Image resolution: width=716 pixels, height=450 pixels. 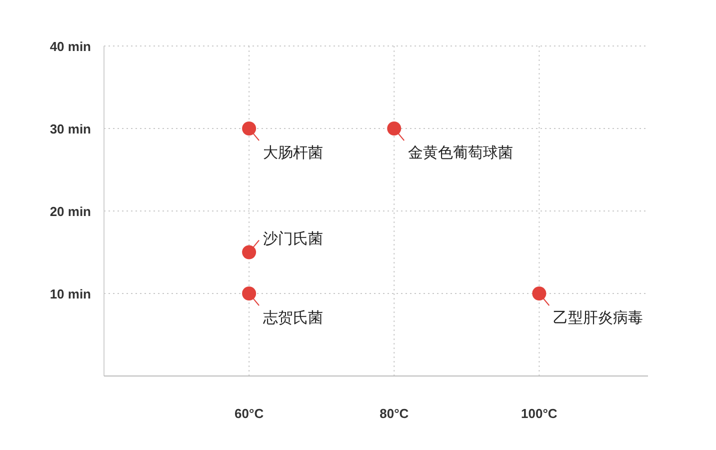 What do you see at coordinates (293, 239) in the screenshot?
I see `annotation: 沙门氏菌` at bounding box center [293, 239].